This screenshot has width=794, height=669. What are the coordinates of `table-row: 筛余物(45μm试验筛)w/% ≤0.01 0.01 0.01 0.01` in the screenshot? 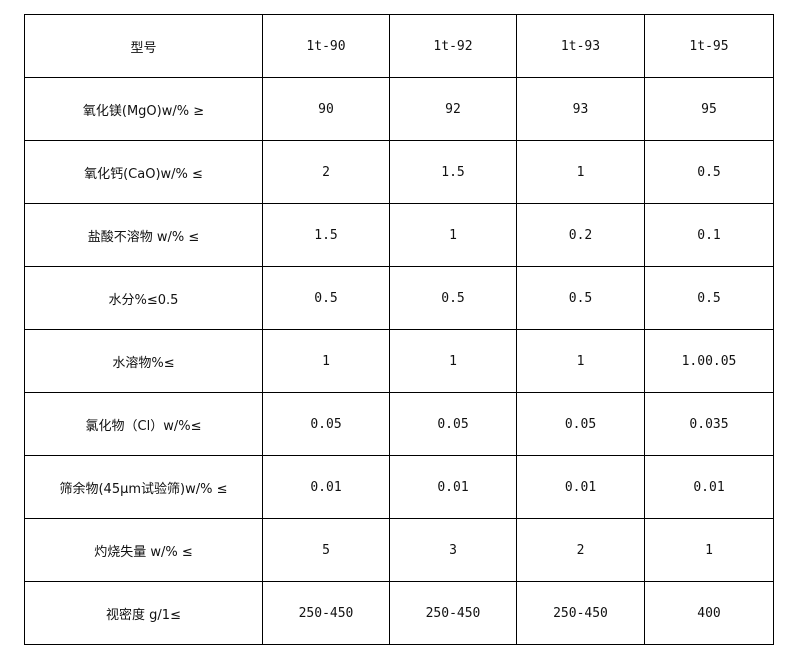 It's located at (399, 487).